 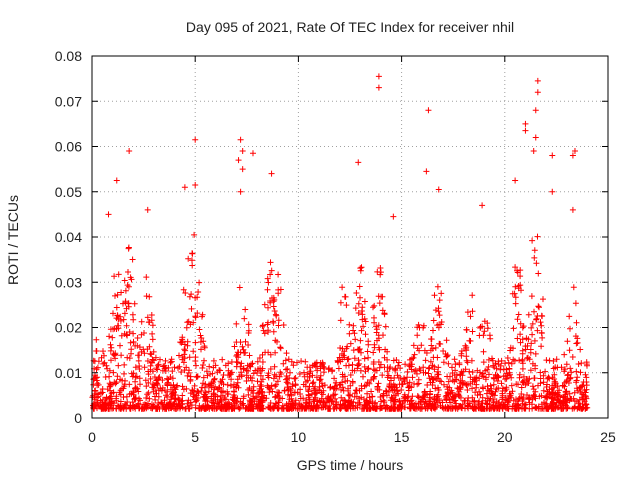 I want to click on x-tick-label: 0, so click(x=92, y=437).